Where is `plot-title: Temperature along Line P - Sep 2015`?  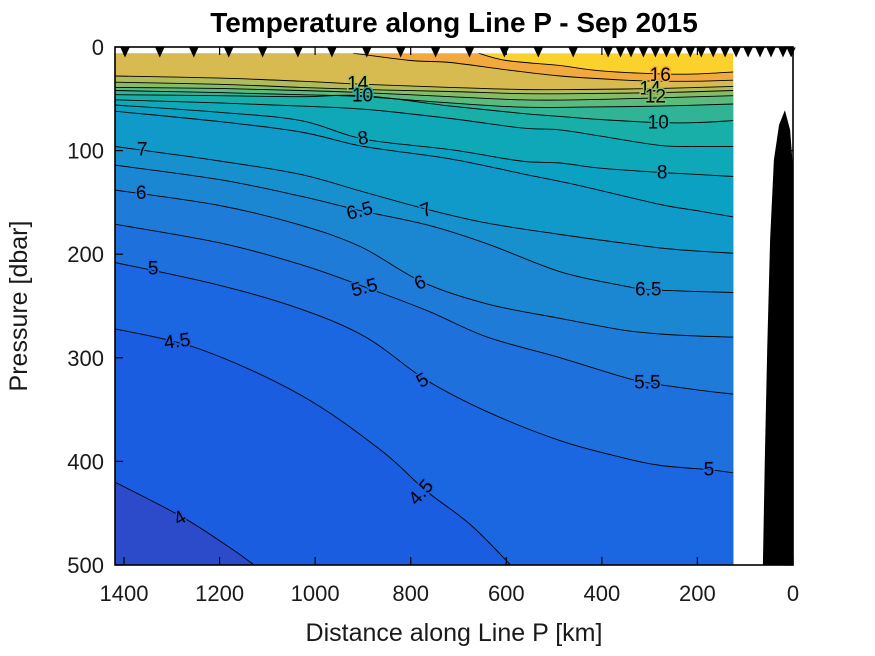 plot-title: Temperature along Line P - Sep 2015 is located at coordinates (454, 22).